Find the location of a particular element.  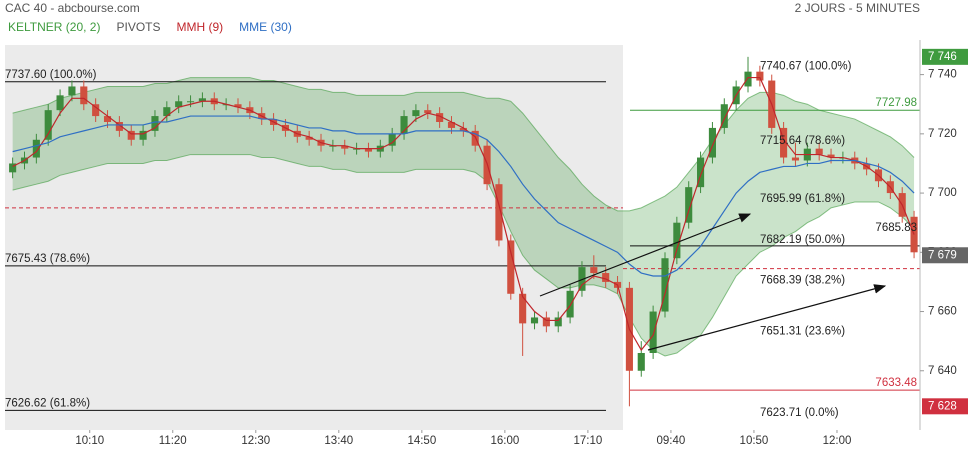

x-tick-label: 09:40 is located at coordinates (671, 441).